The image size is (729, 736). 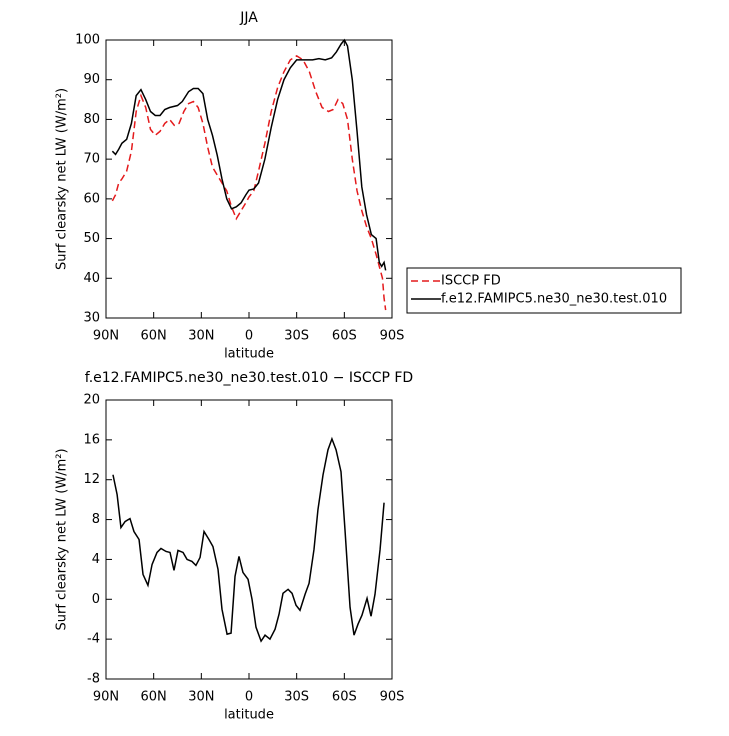 What do you see at coordinates (91, 198) in the screenshot?
I see `y-tick-label: 60` at bounding box center [91, 198].